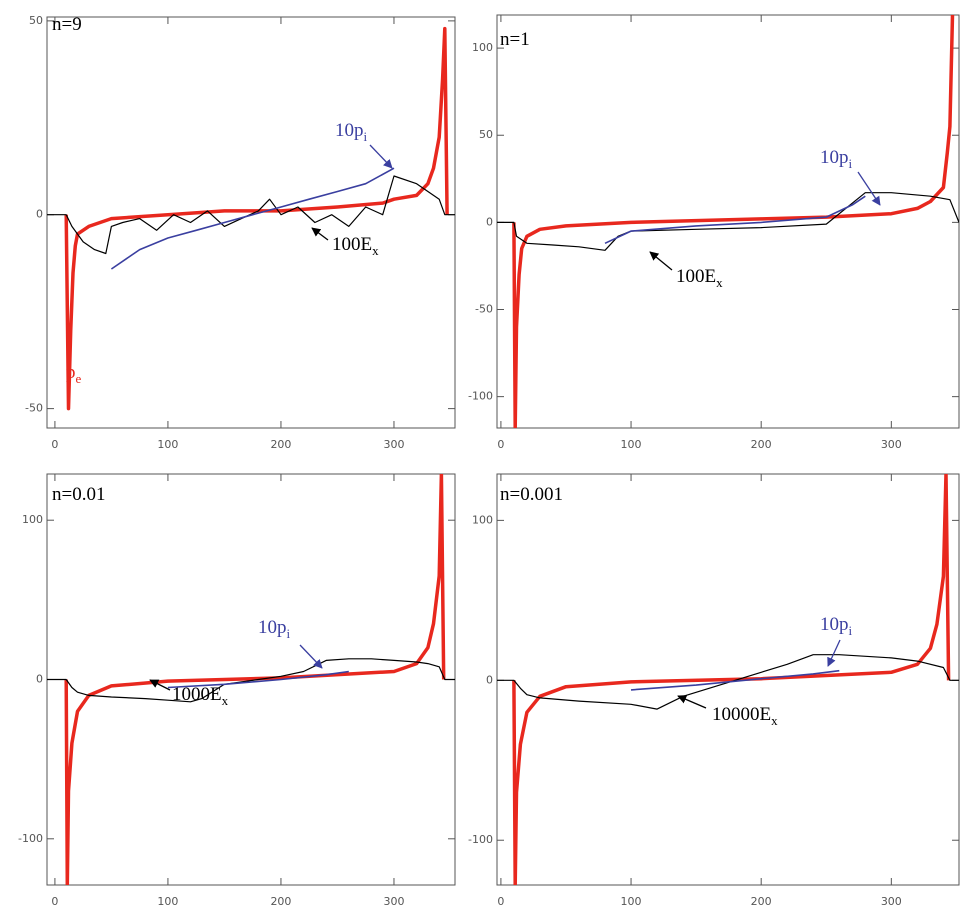 The height and width of the screenshot is (915, 960). I want to click on annotation-text: 1000E, so click(197, 694).